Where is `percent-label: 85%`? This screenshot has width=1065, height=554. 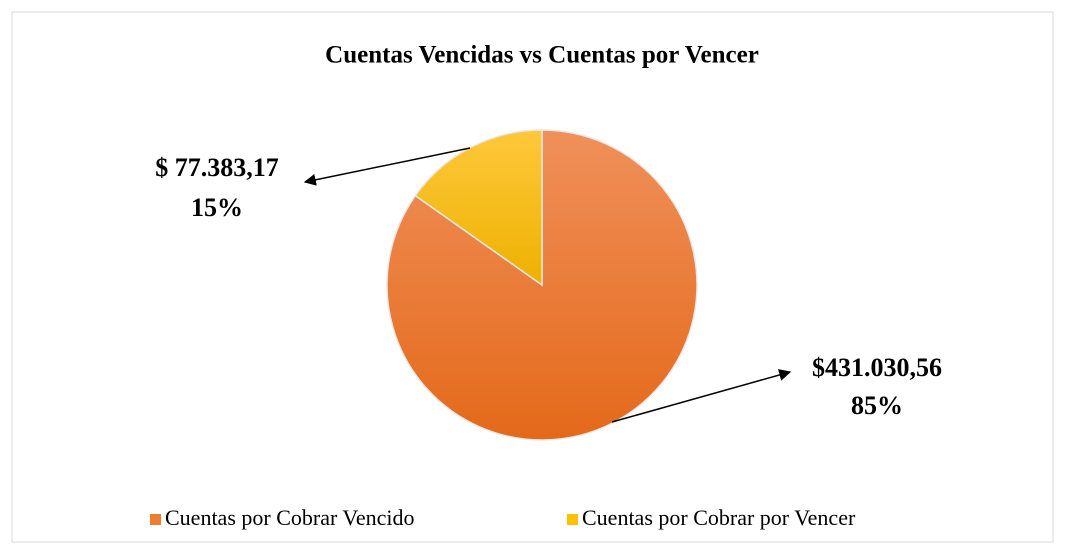 percent-label: 85% is located at coordinates (877, 405).